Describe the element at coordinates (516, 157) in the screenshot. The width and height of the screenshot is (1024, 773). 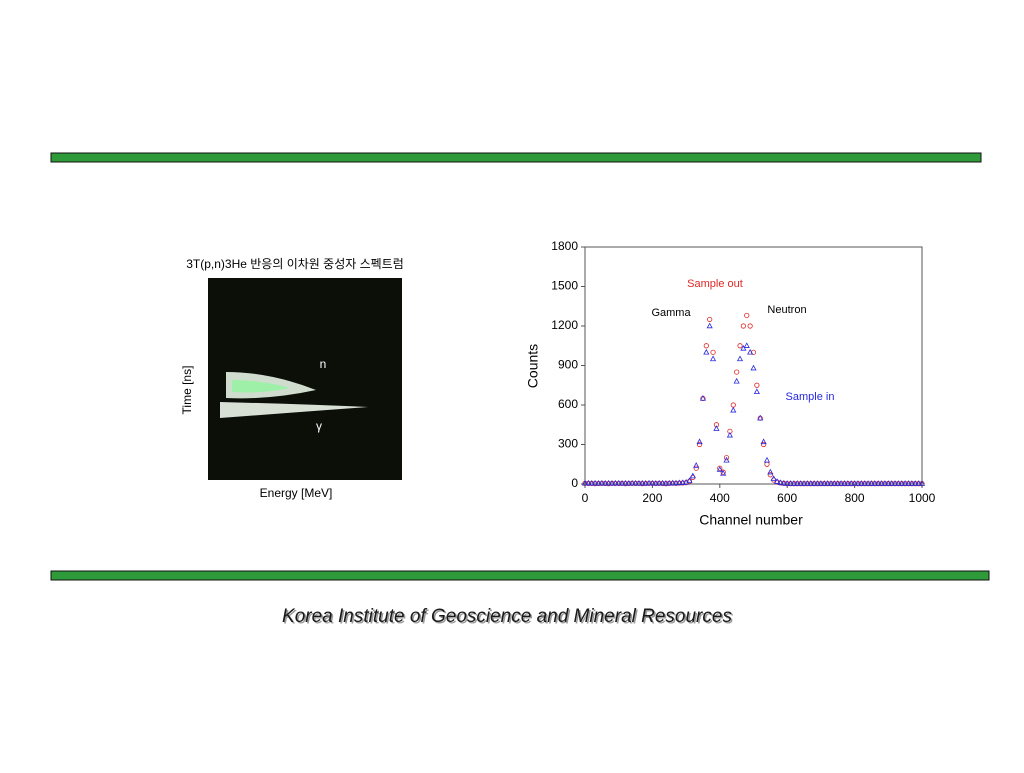
I see `top-bar` at that location.